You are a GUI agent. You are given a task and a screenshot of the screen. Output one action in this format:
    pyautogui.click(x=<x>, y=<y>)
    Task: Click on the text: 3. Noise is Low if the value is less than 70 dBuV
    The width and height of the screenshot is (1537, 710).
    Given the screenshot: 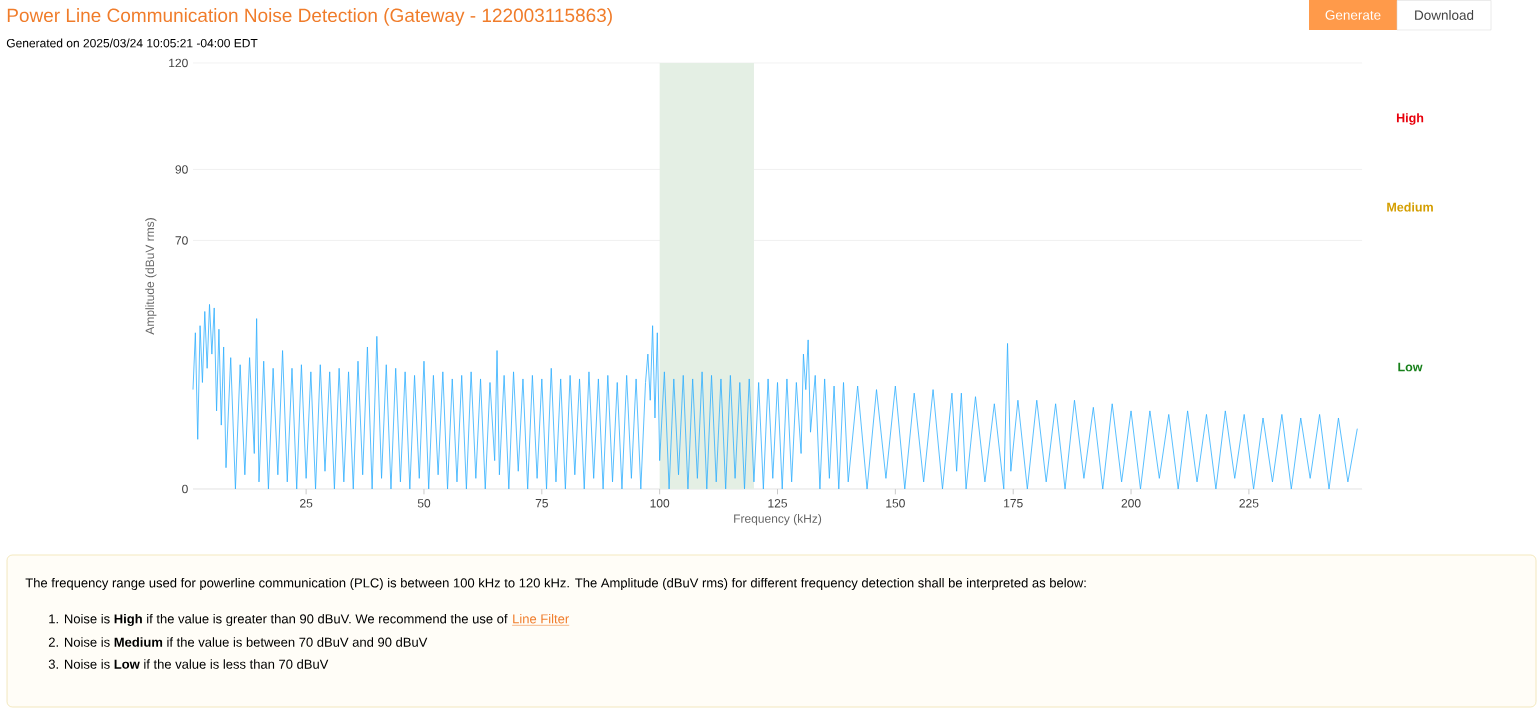 What is the action you would take?
    pyautogui.click(x=188, y=664)
    